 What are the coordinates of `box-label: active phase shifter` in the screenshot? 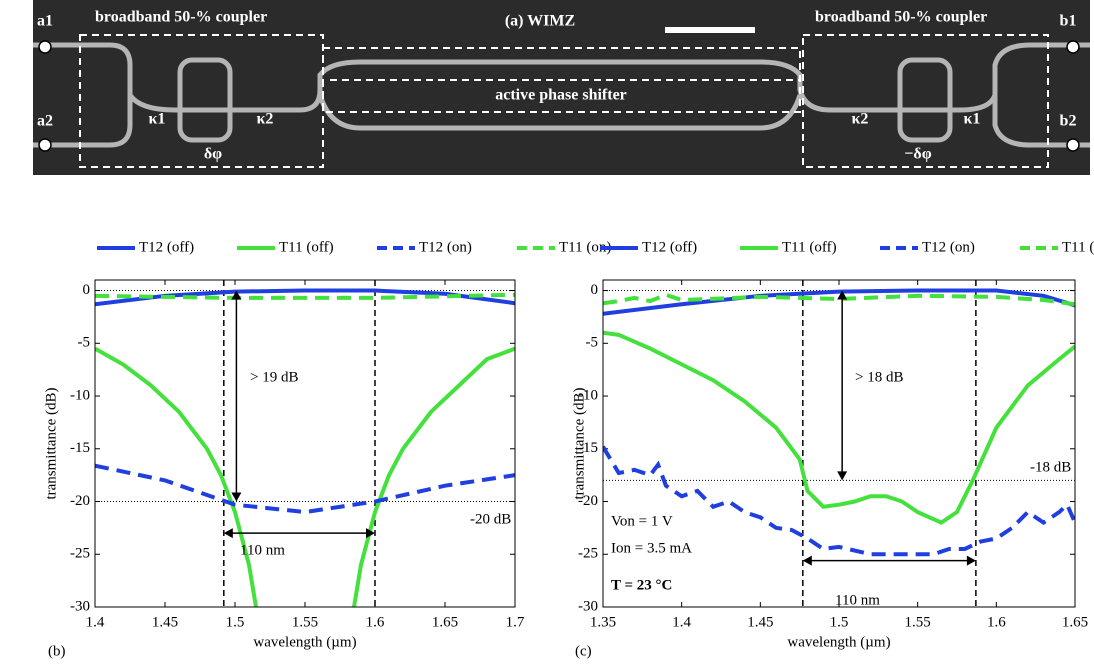 It's located at (561, 95).